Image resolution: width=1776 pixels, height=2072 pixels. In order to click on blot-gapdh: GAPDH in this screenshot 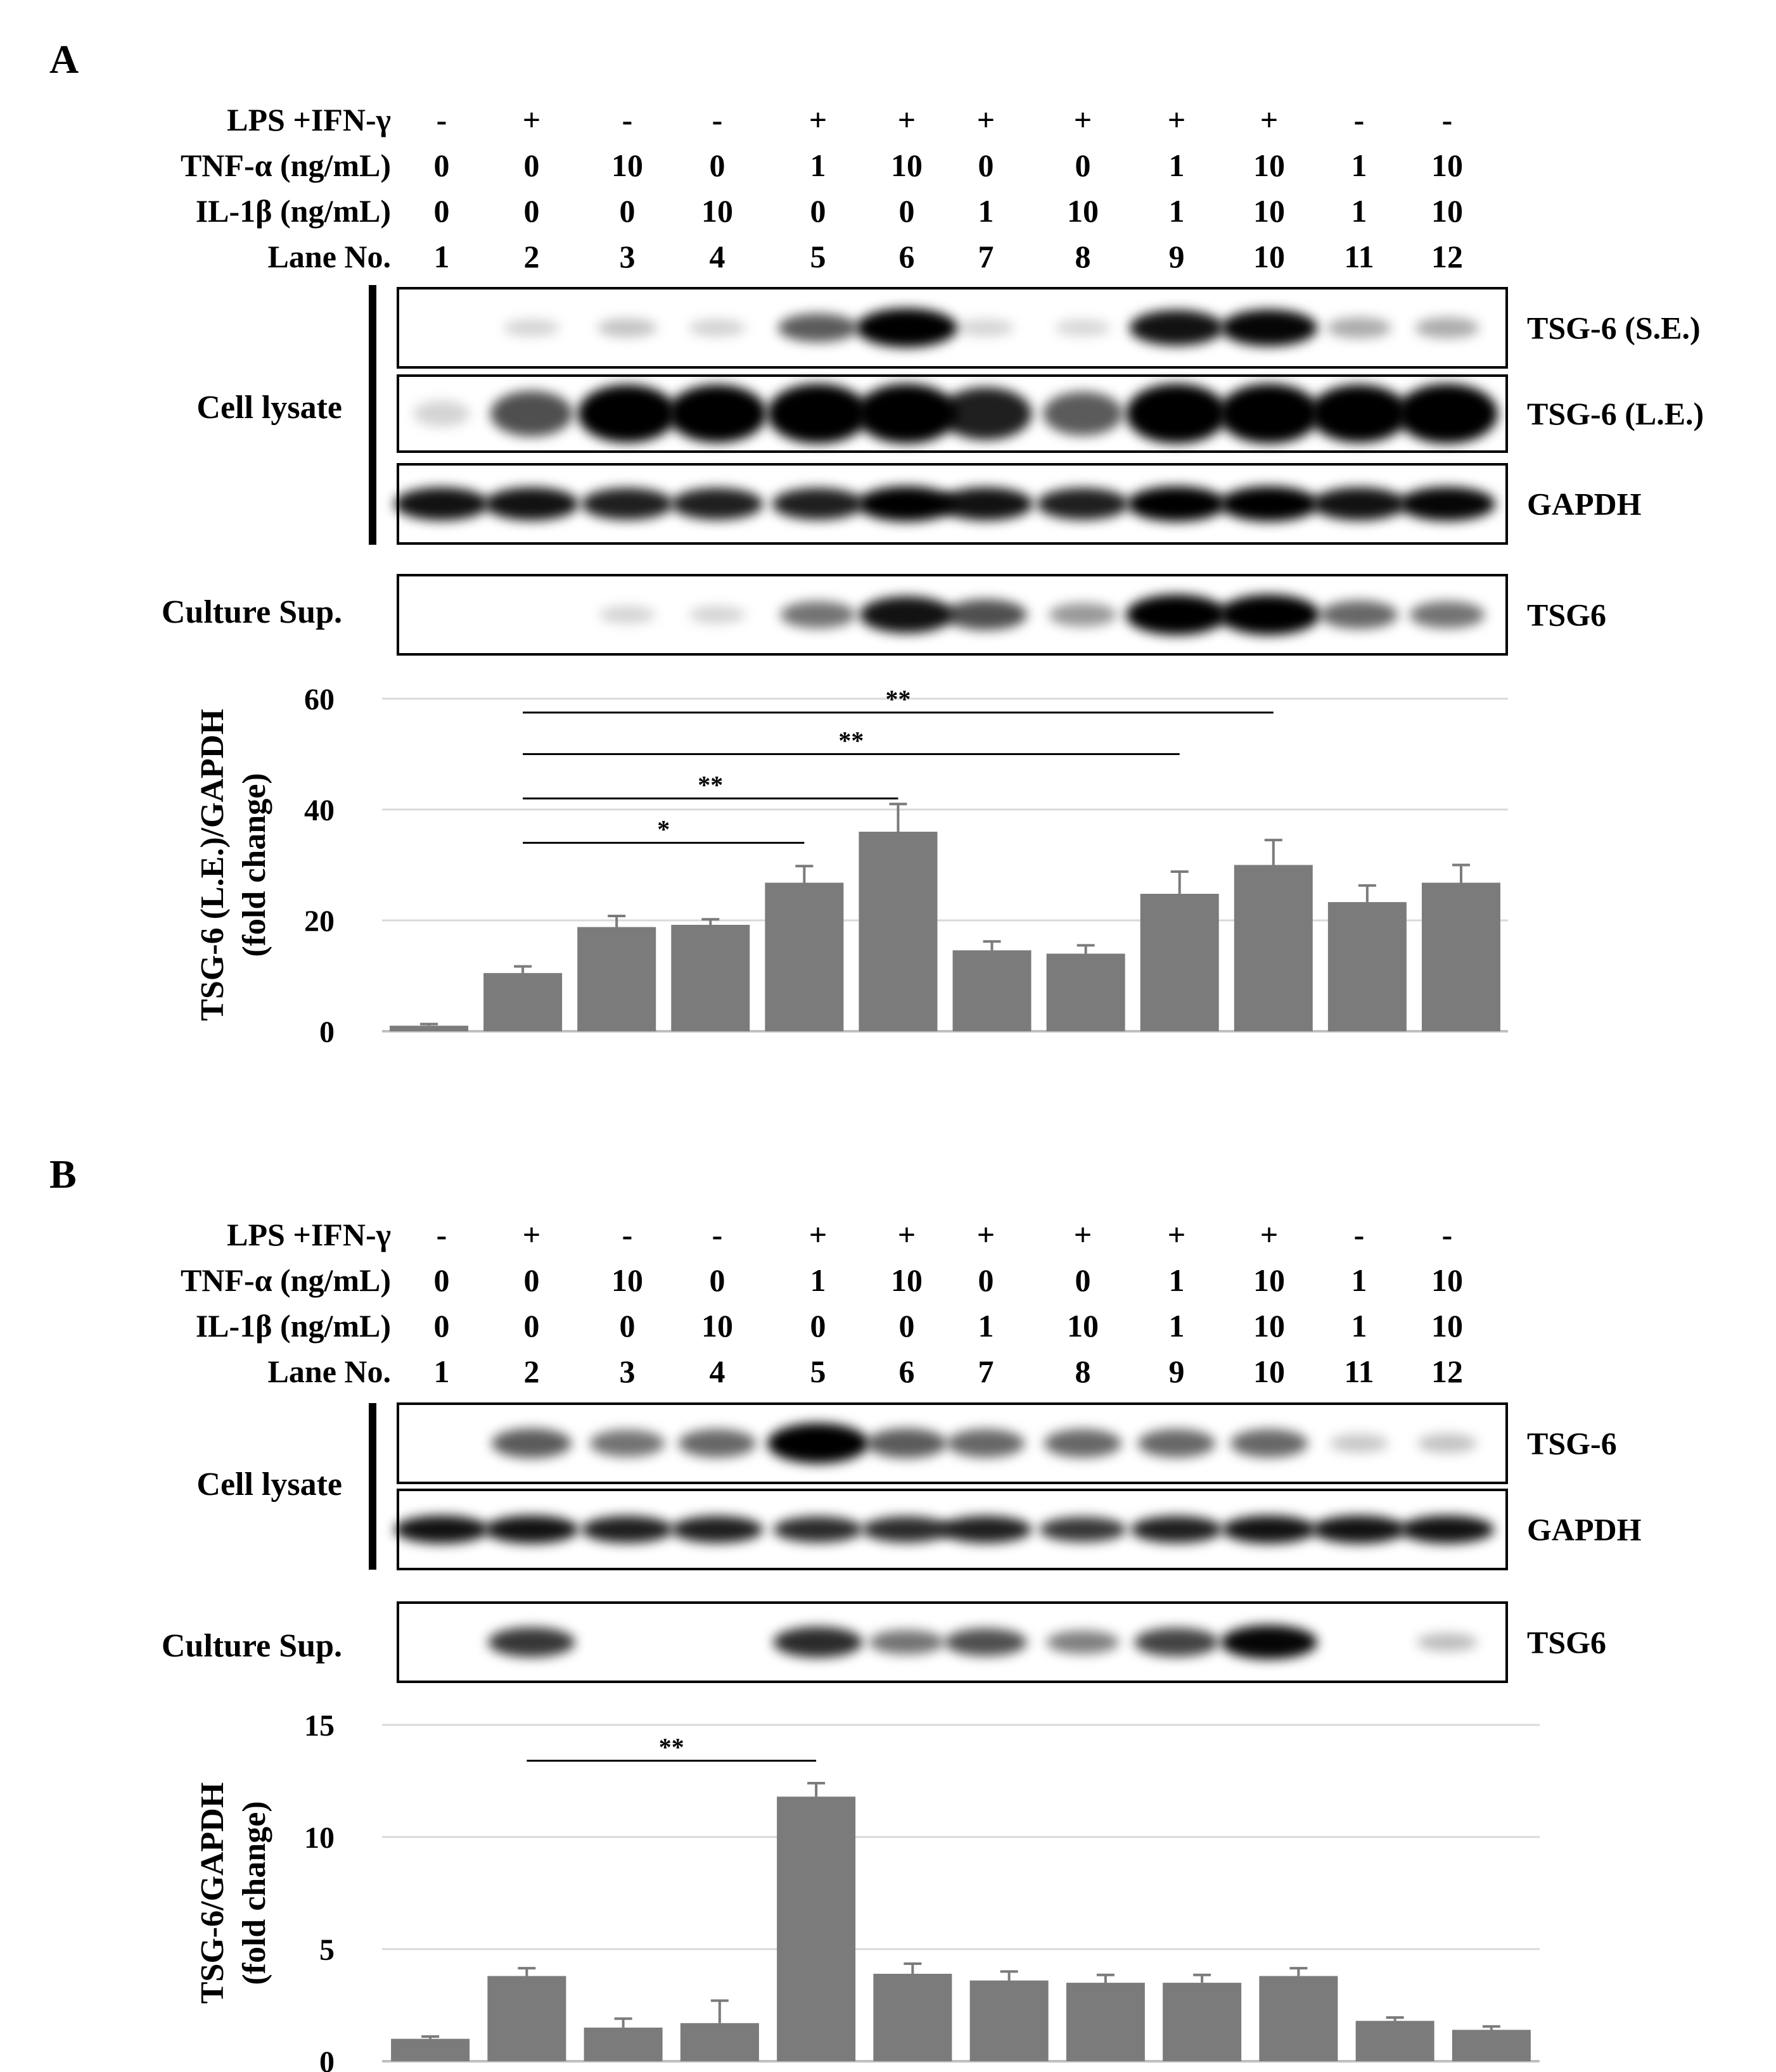, I will do `click(1018, 1530)`.